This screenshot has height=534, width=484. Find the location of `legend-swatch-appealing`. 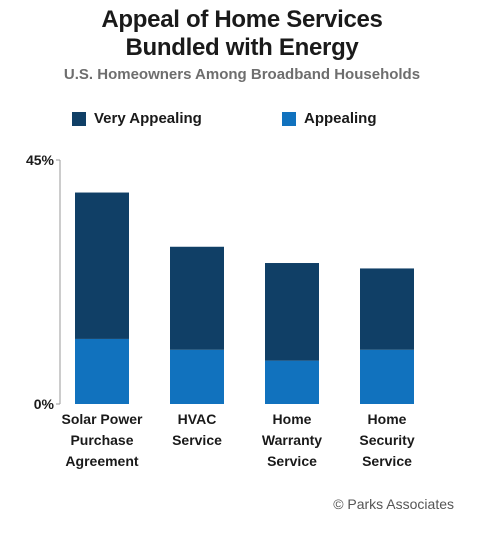

legend-swatch-appealing is located at coordinates (289, 118).